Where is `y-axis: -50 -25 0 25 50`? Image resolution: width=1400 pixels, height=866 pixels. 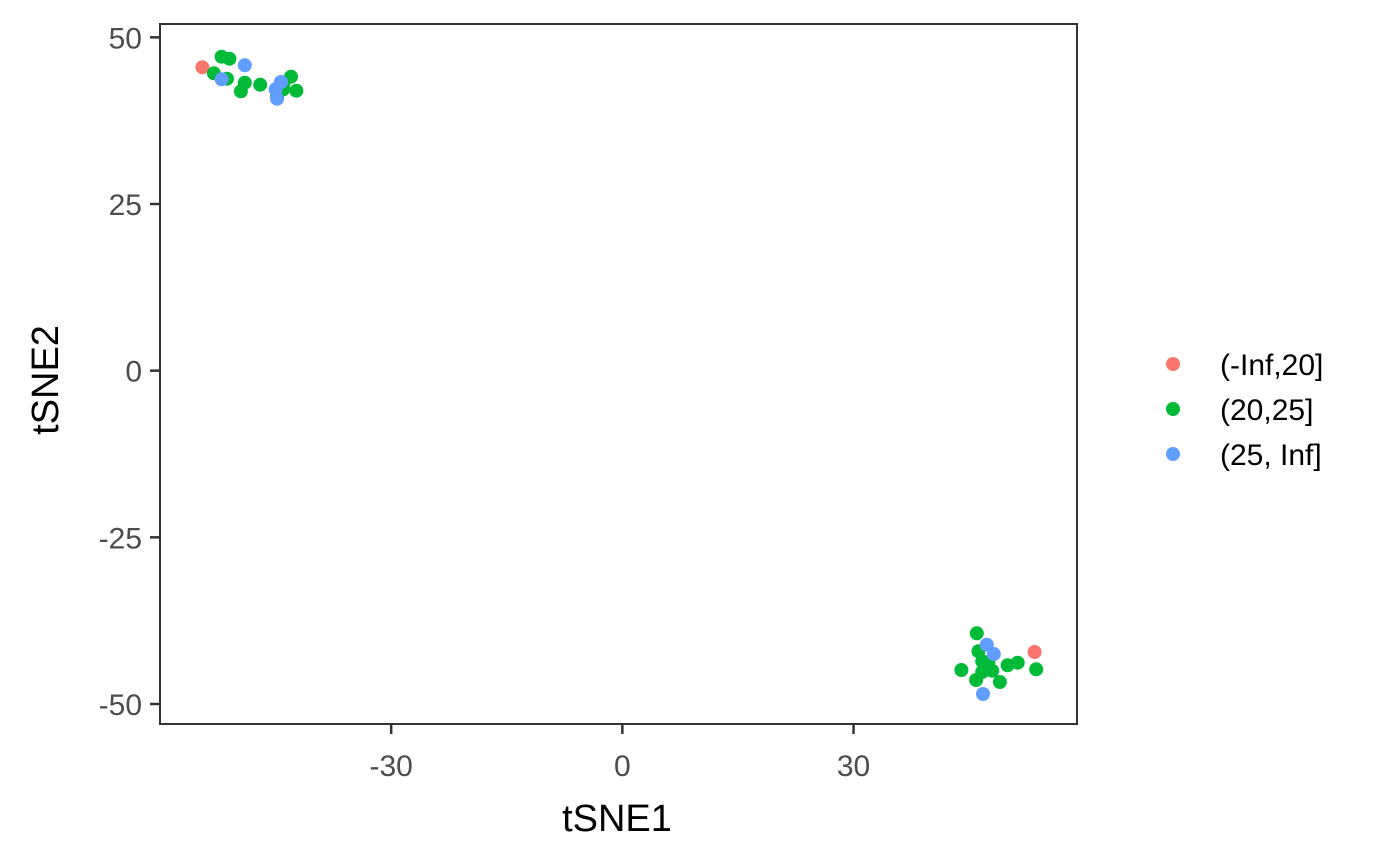 y-axis: -50 -25 0 25 50 is located at coordinates (129, 372).